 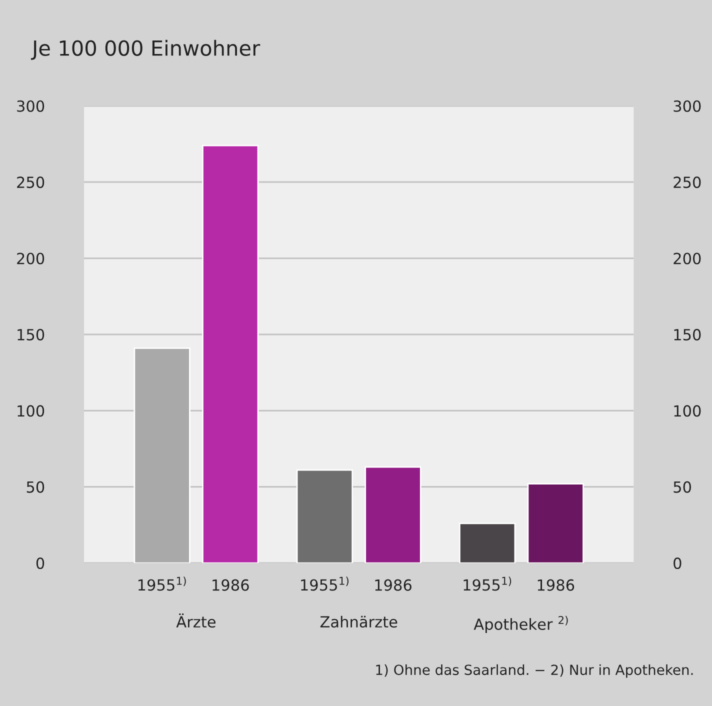 What do you see at coordinates (30, 182) in the screenshot?
I see `y-tick-label: 250` at bounding box center [30, 182].